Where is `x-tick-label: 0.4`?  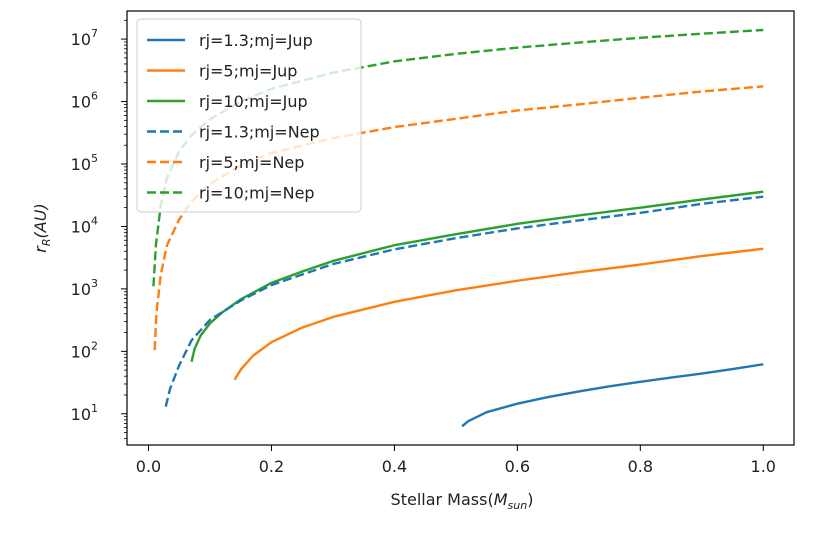 x-tick-label: 0.4 is located at coordinates (394, 466).